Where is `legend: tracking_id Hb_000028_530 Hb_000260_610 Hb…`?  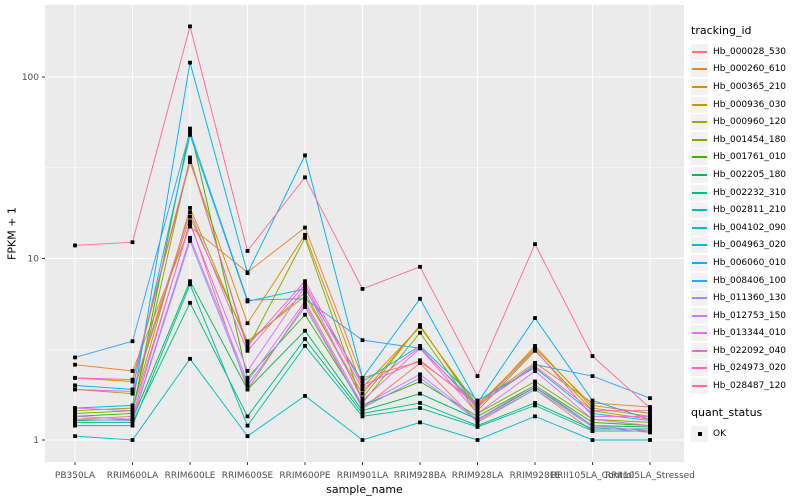 legend: tracking_id Hb_000028_530 Hb_000260_610 Hb… is located at coordinates (745, 233).